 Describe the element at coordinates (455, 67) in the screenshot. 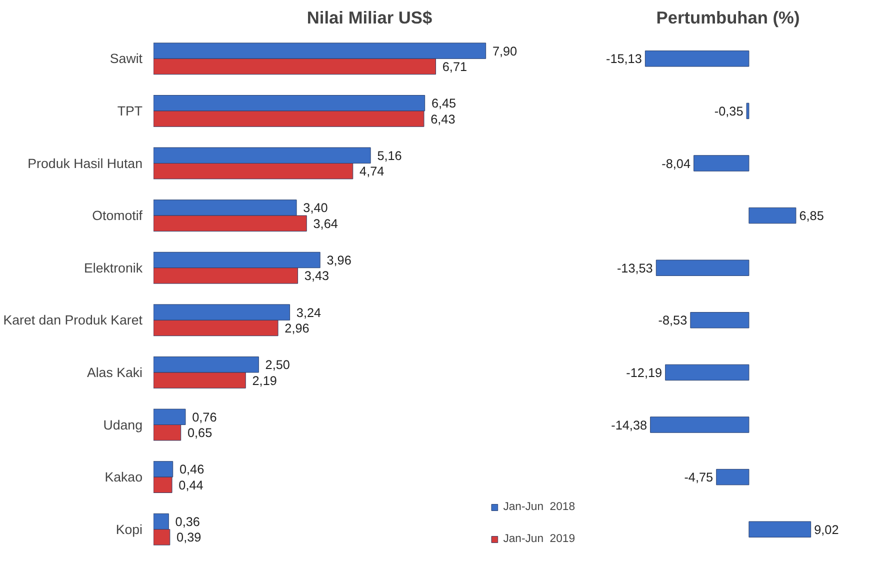

I see `data-label: 6,71` at that location.